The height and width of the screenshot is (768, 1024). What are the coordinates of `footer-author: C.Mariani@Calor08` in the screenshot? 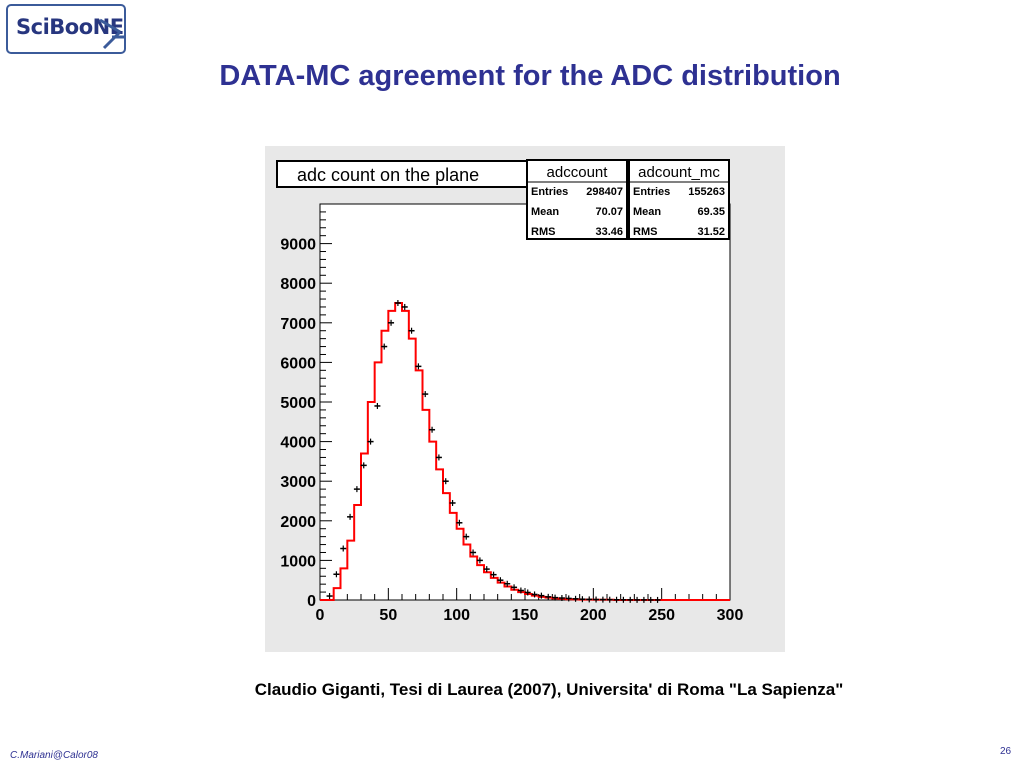 It's located at (54, 755).